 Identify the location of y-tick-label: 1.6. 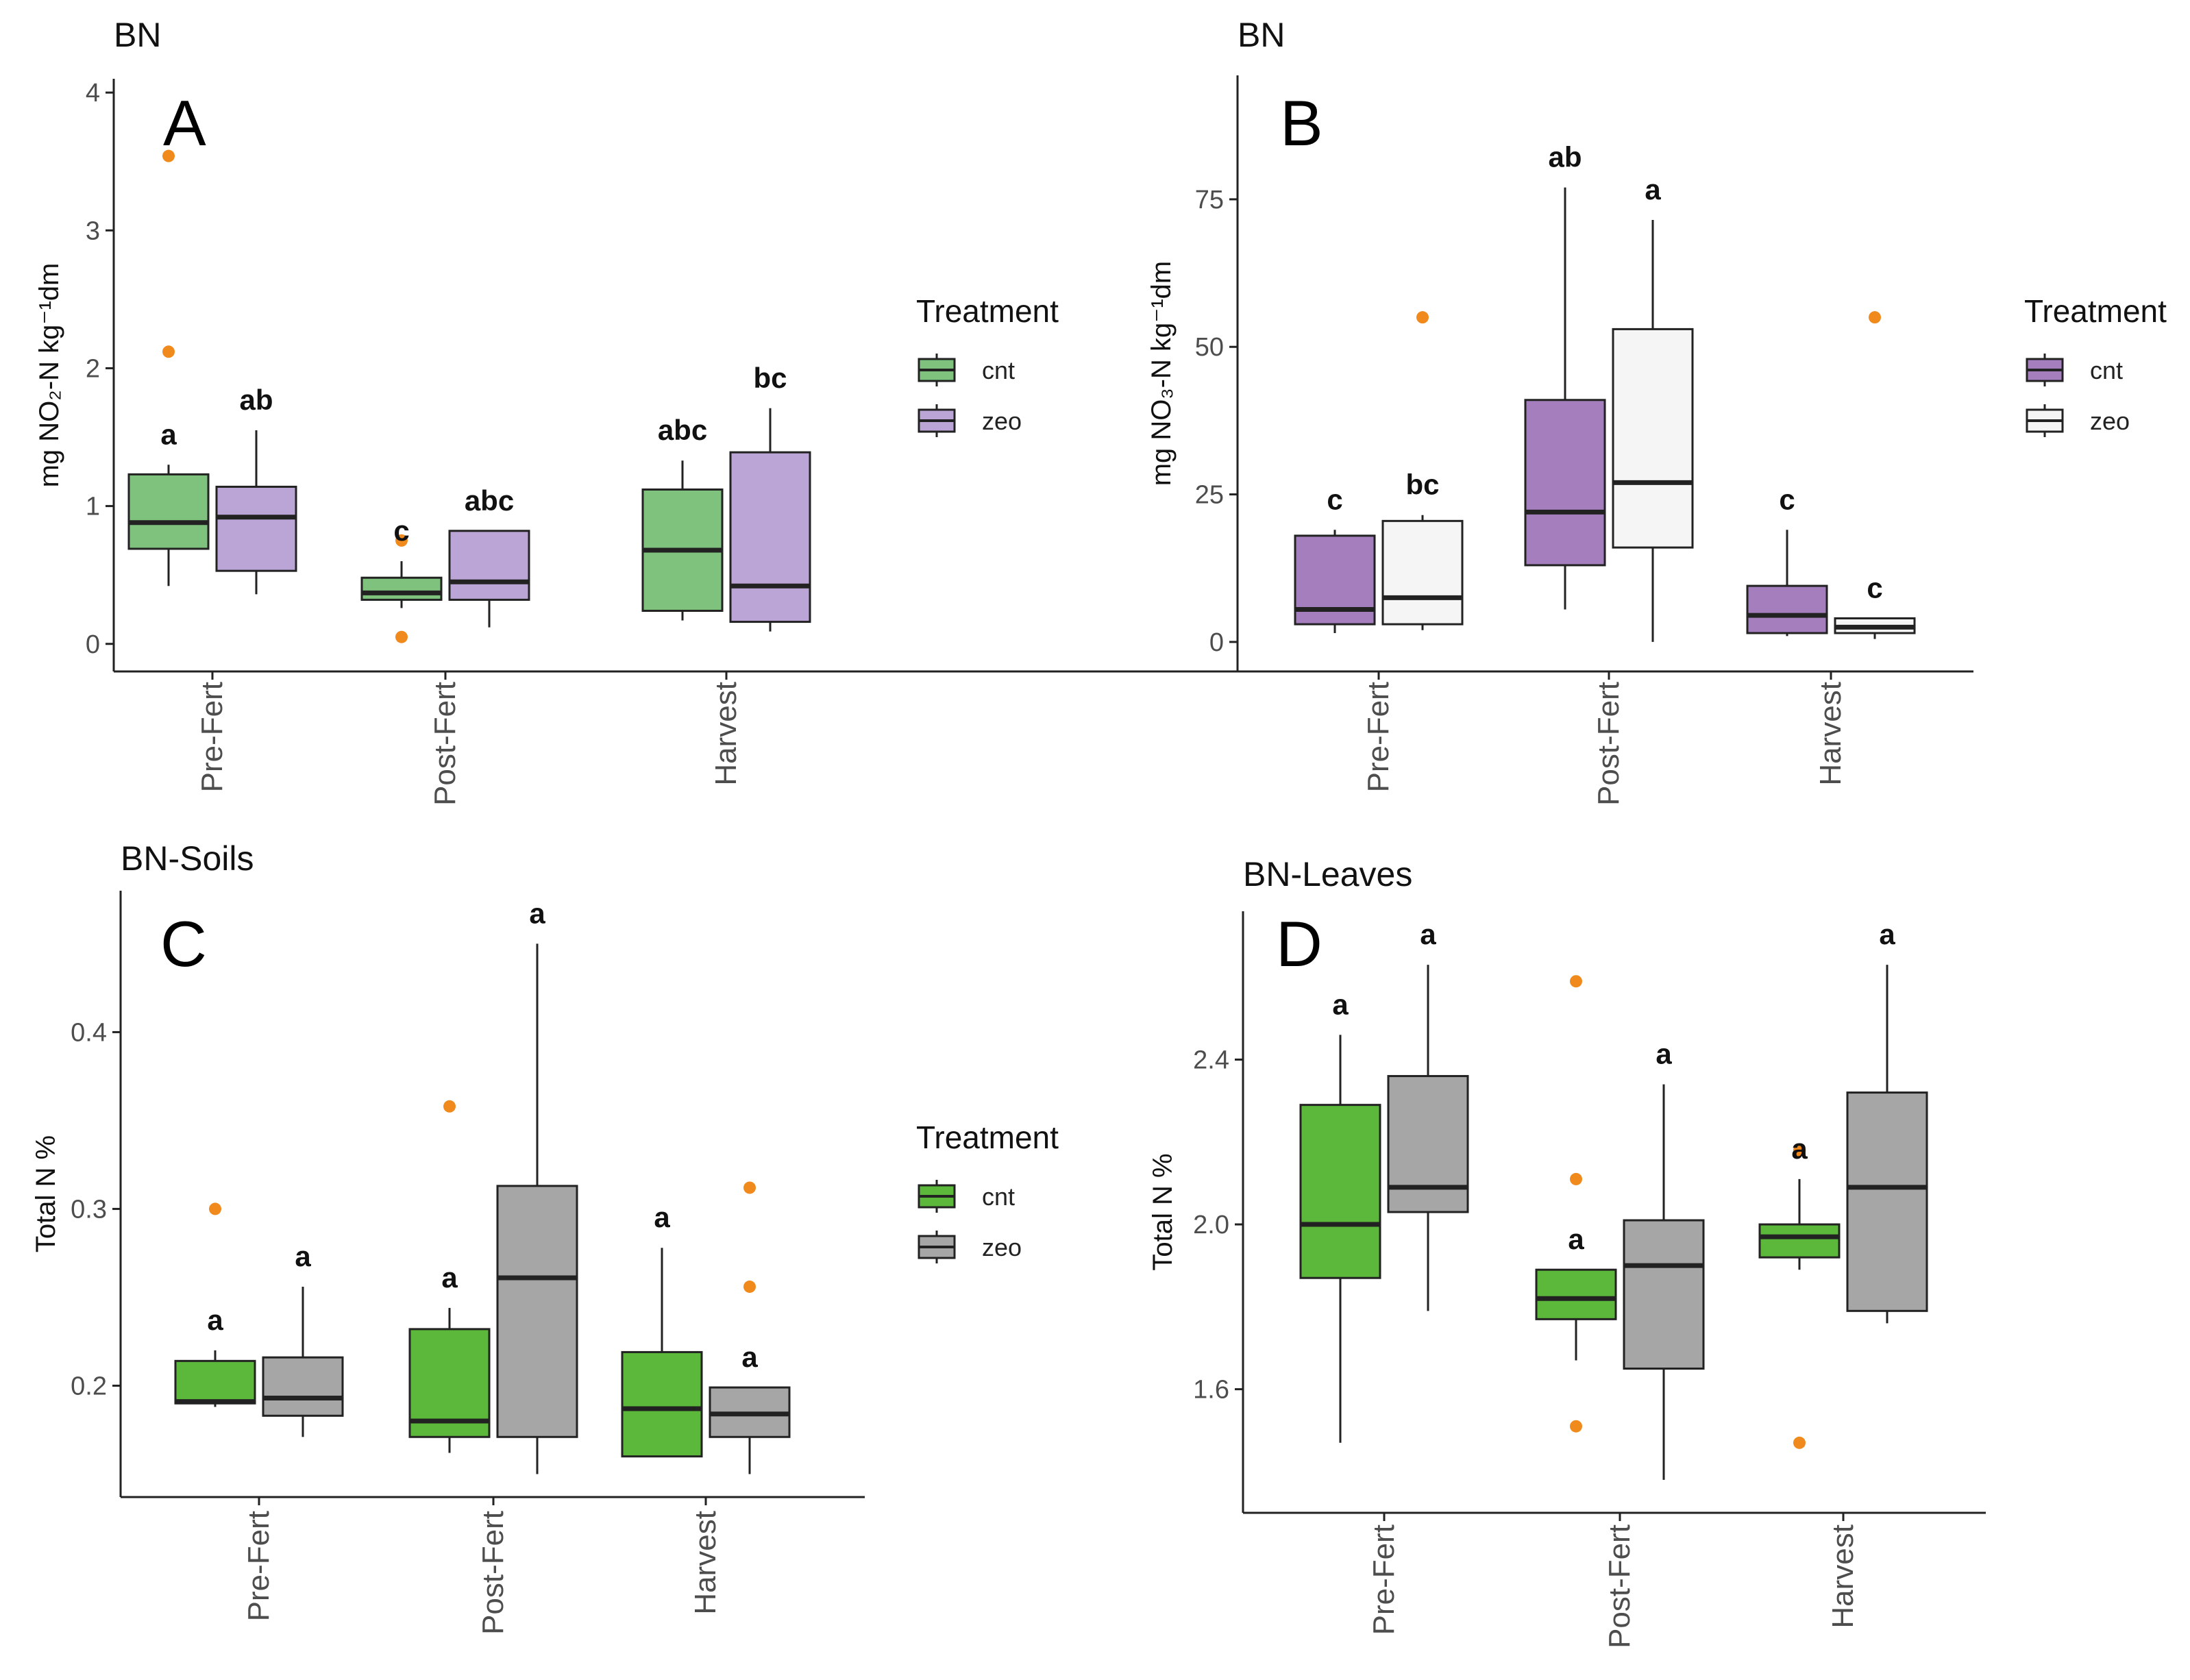
(1211, 1390).